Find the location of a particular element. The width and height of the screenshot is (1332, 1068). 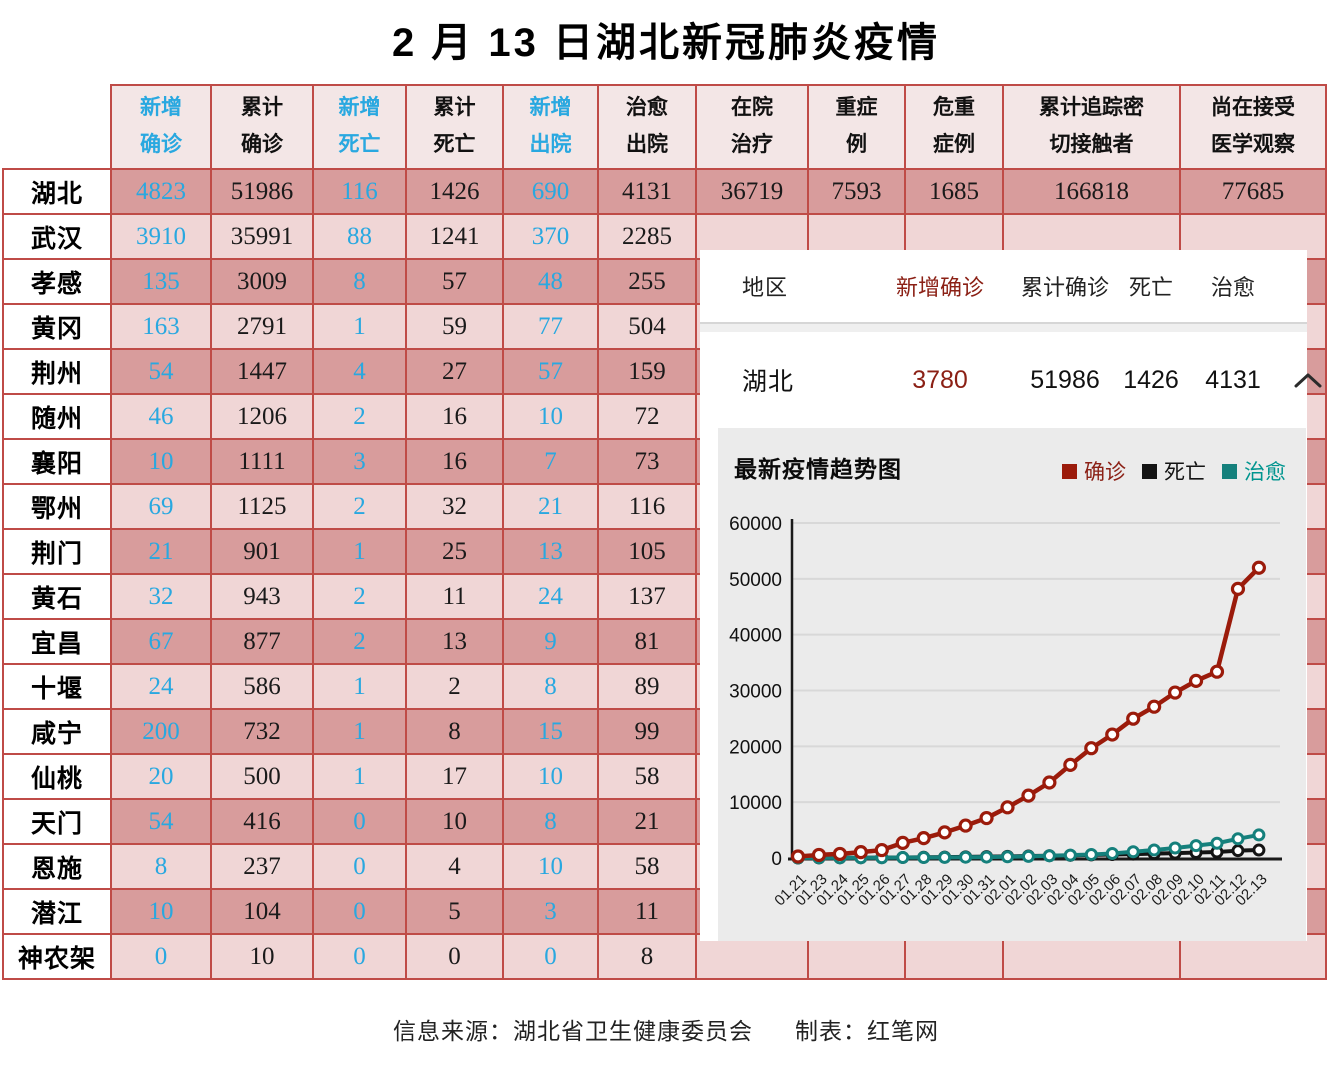

table-cell: 77685 is located at coordinates (1253, 191).